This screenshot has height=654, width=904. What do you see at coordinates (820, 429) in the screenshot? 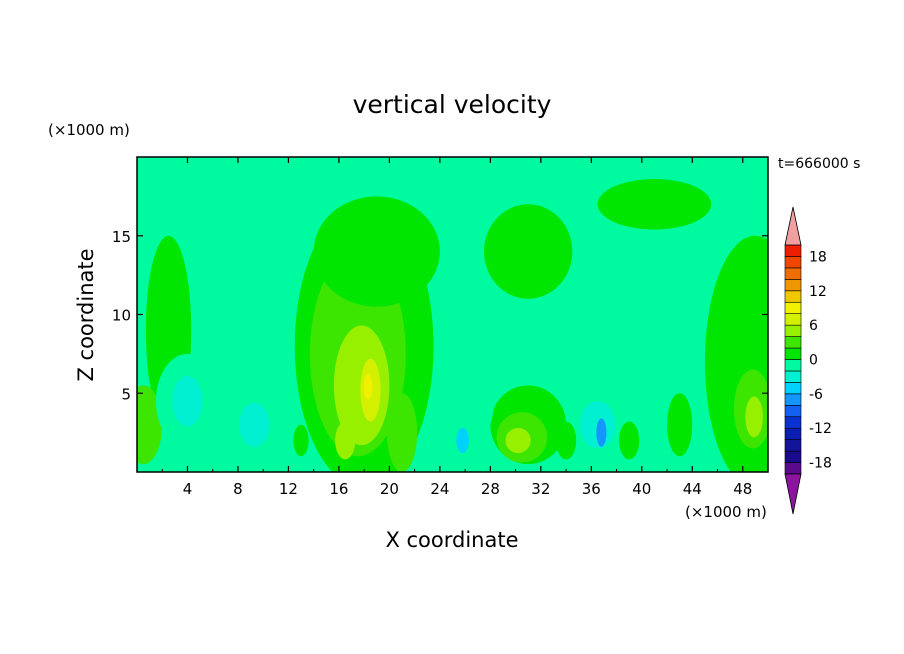
I see `colorbar-tick-label: -12` at bounding box center [820, 429].